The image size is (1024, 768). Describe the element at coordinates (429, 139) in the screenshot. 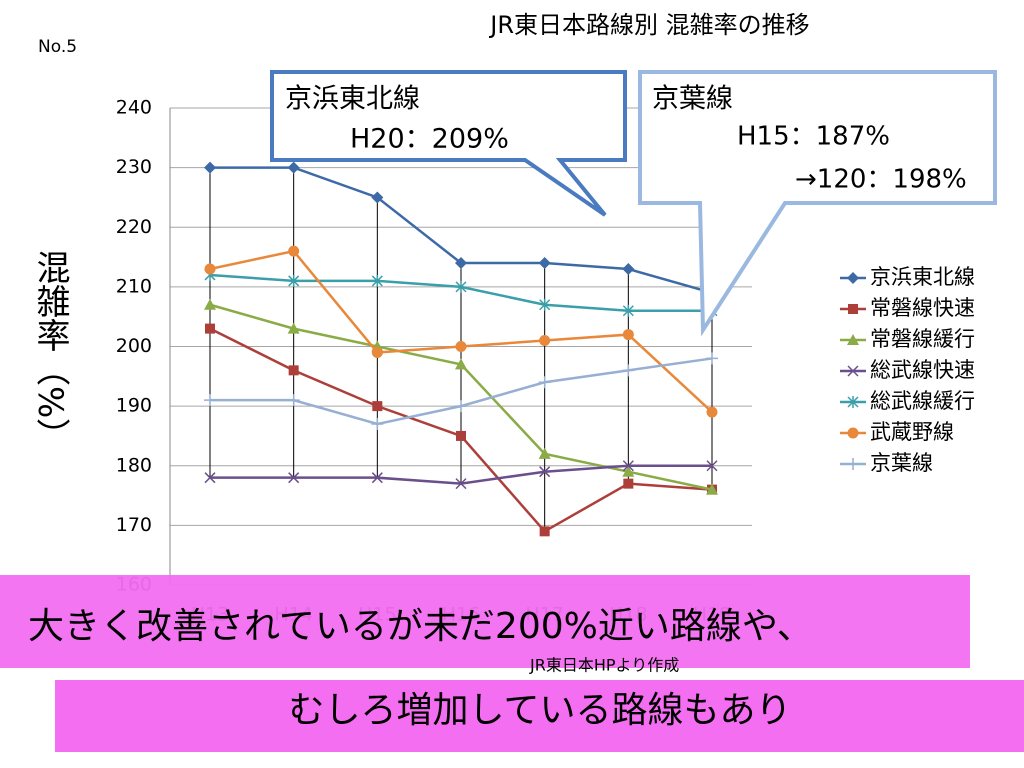

I see `callout-text: H20：209%` at that location.